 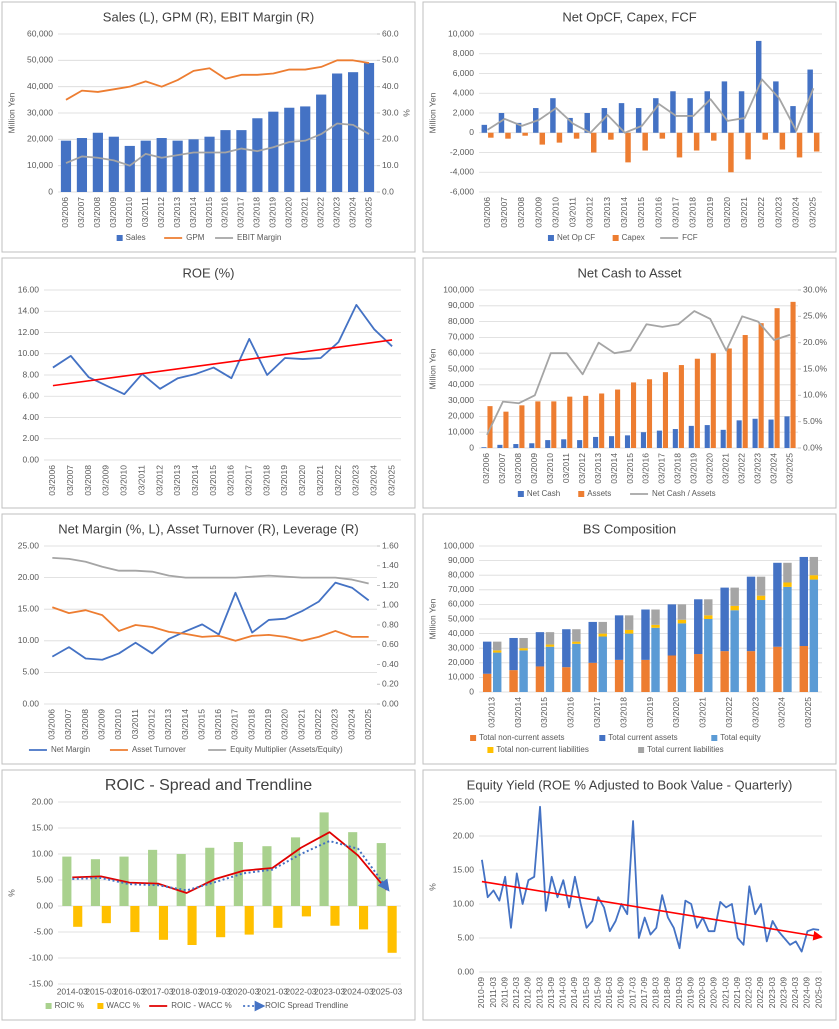 I want to click on legend-label: Net Cash, so click(x=543, y=493).